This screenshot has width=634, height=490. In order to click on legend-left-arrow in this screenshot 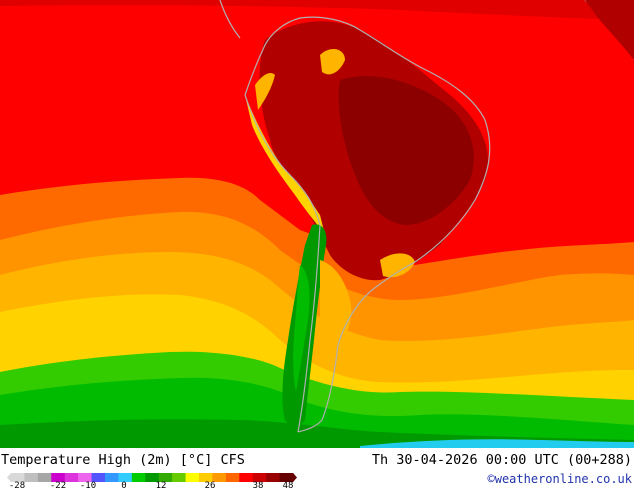, I will do `click(9, 477)`.